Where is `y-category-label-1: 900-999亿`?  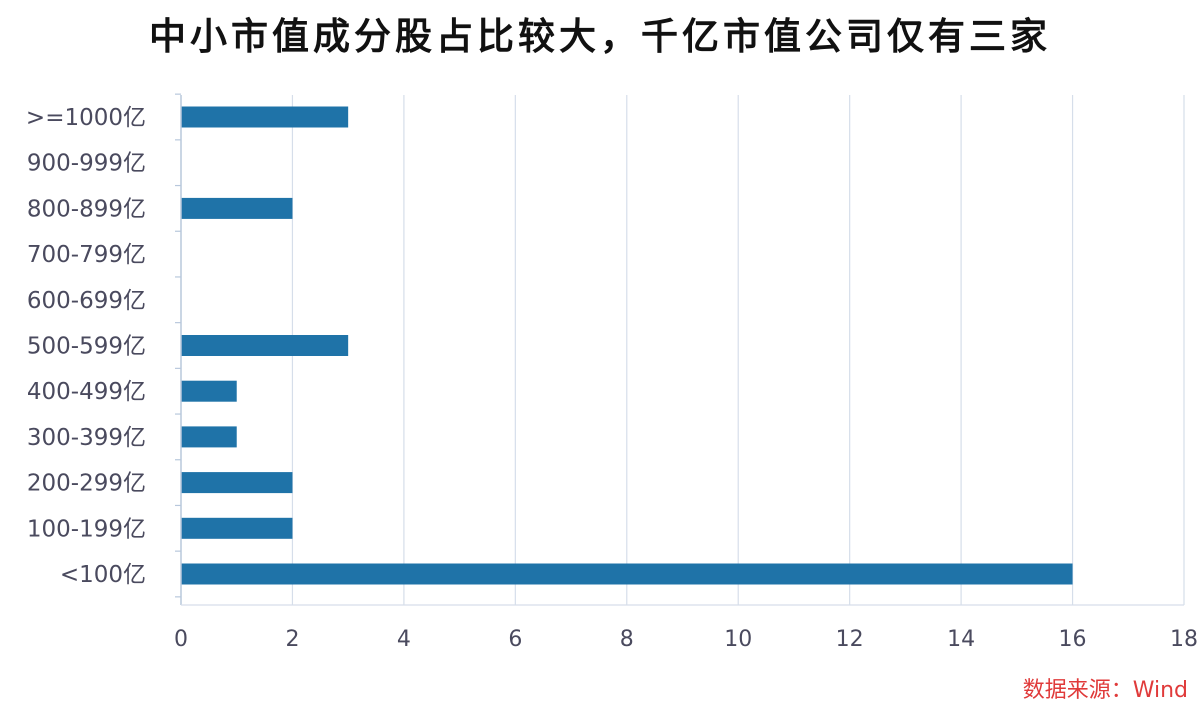
y-category-label-1: 900-999亿 is located at coordinates (86, 164).